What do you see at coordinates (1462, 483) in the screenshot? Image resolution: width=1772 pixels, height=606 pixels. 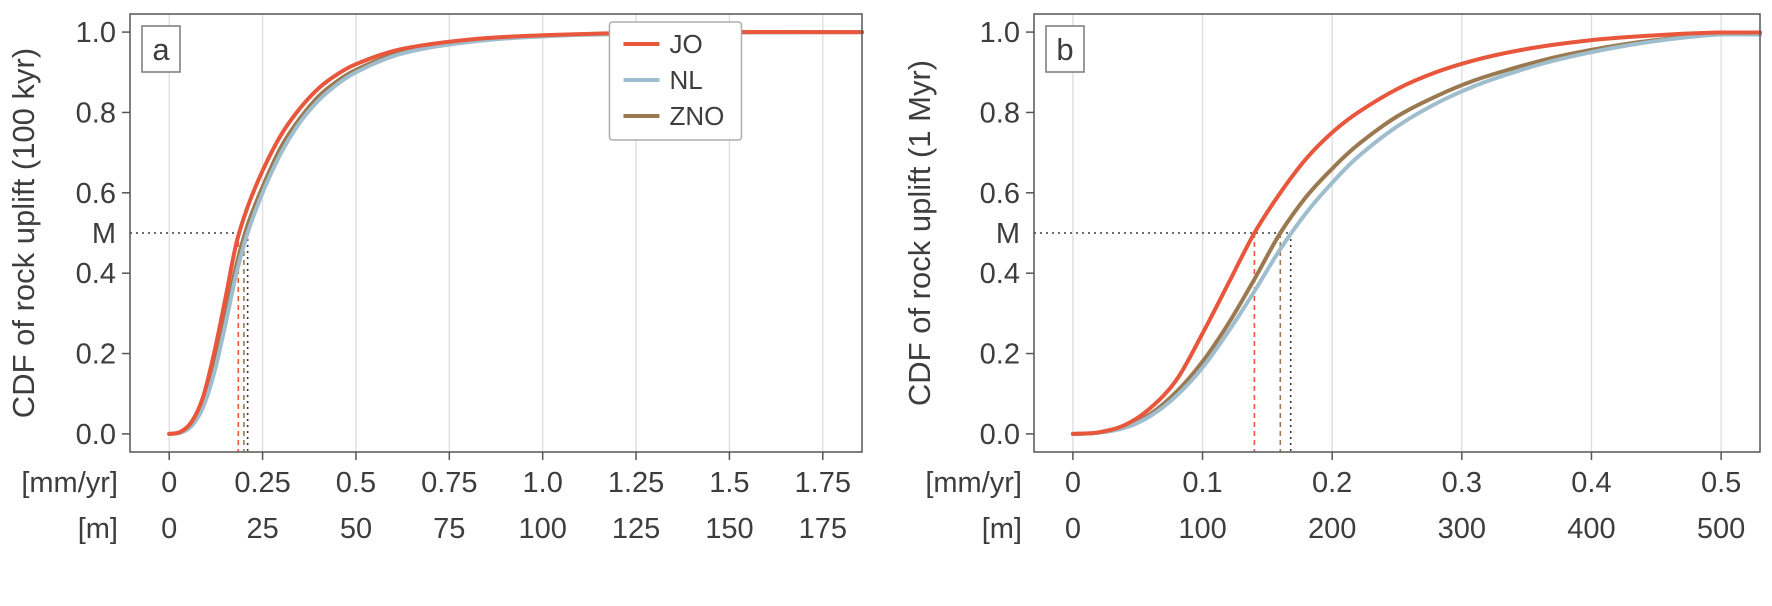 I see `x-tick-label: 0.3` at bounding box center [1462, 483].